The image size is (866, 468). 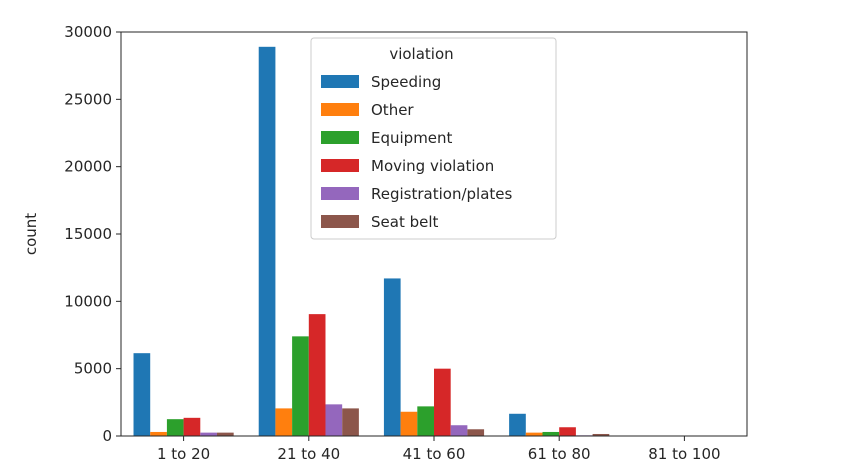 I want to click on legend-label: Registration/plates, so click(x=441, y=194).